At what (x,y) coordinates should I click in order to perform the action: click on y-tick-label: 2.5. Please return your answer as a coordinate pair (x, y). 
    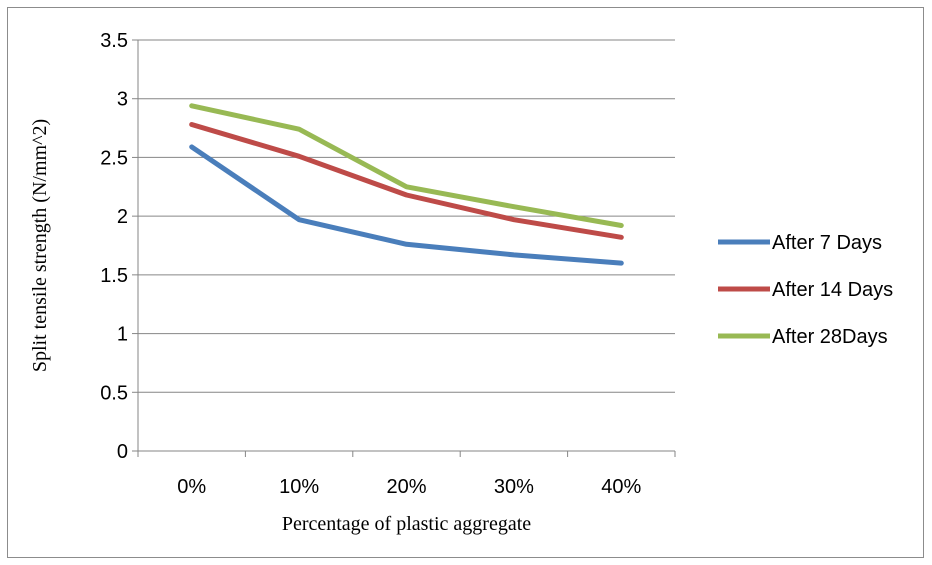
    Looking at the image, I should click on (114, 158).